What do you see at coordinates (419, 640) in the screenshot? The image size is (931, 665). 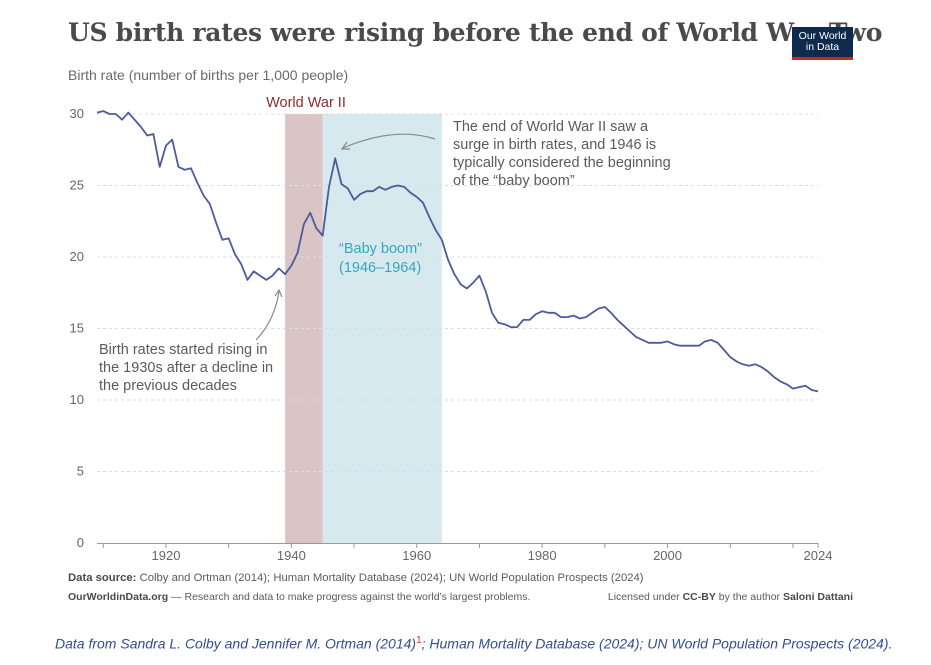 I see `footnote-link: 1` at bounding box center [419, 640].